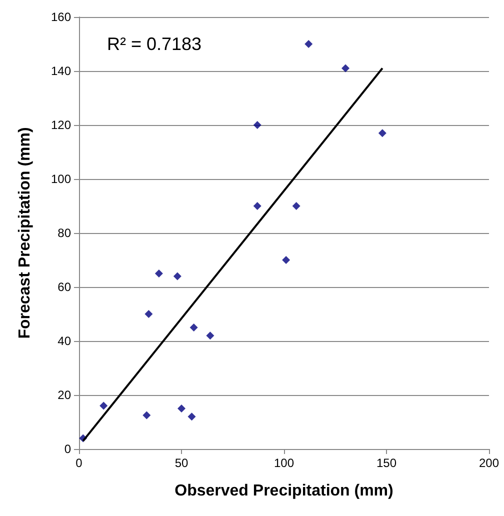  I want to click on y-tick-label: 0, so click(68, 449).